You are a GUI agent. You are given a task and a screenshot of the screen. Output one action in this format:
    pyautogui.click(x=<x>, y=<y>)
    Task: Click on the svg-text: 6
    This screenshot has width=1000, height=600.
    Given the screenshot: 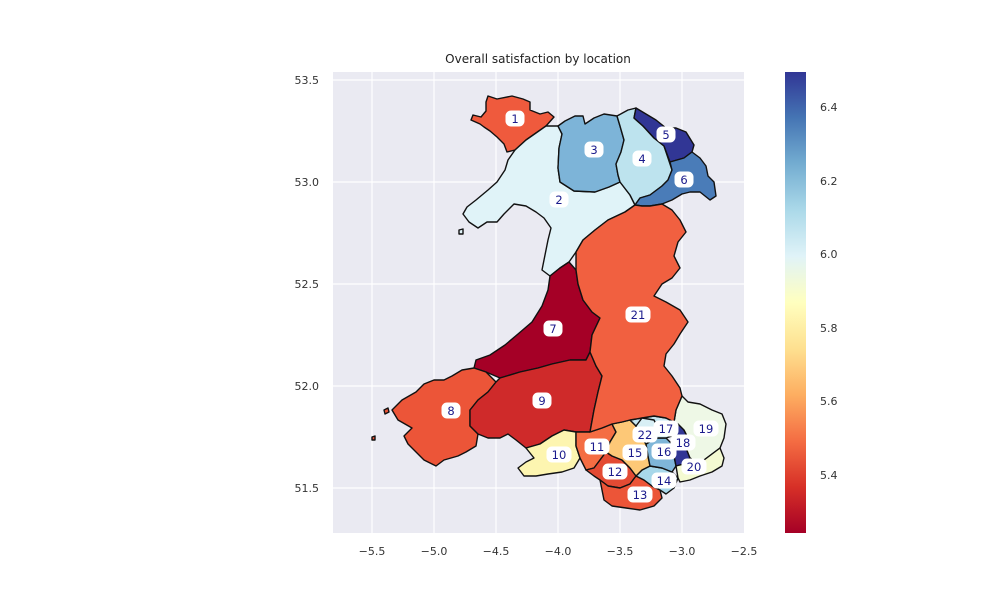 What is the action you would take?
    pyautogui.click(x=683, y=180)
    